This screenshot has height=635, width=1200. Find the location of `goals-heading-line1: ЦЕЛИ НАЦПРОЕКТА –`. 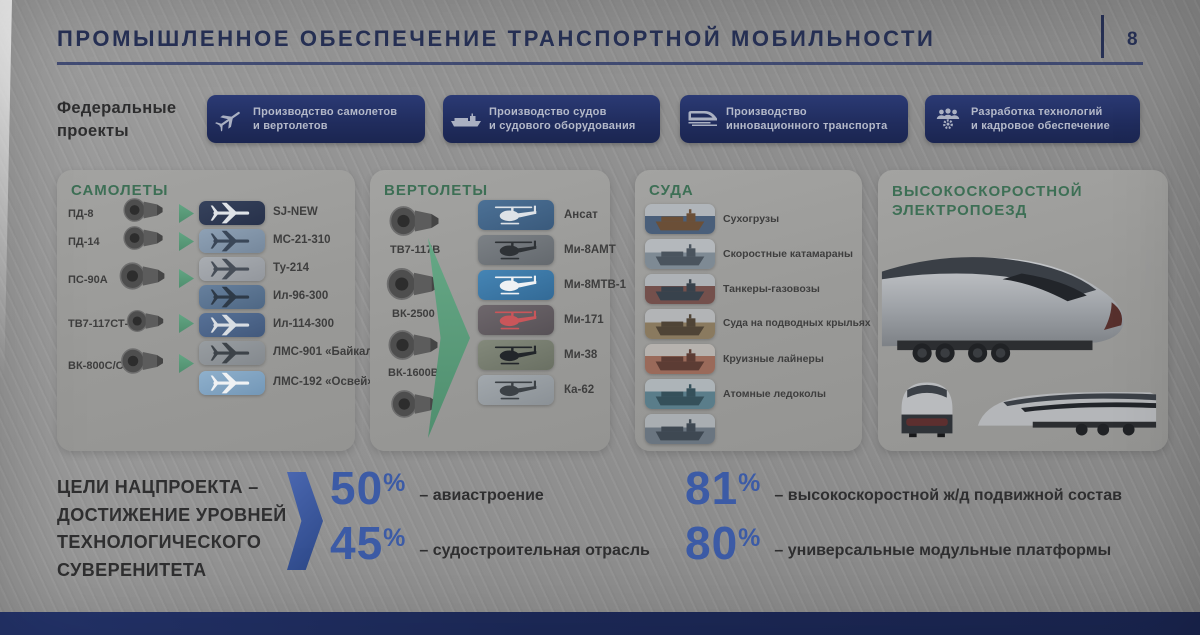

goals-heading-line1: ЦЕЛИ НАЦПРОЕКТА – is located at coordinates (158, 487).